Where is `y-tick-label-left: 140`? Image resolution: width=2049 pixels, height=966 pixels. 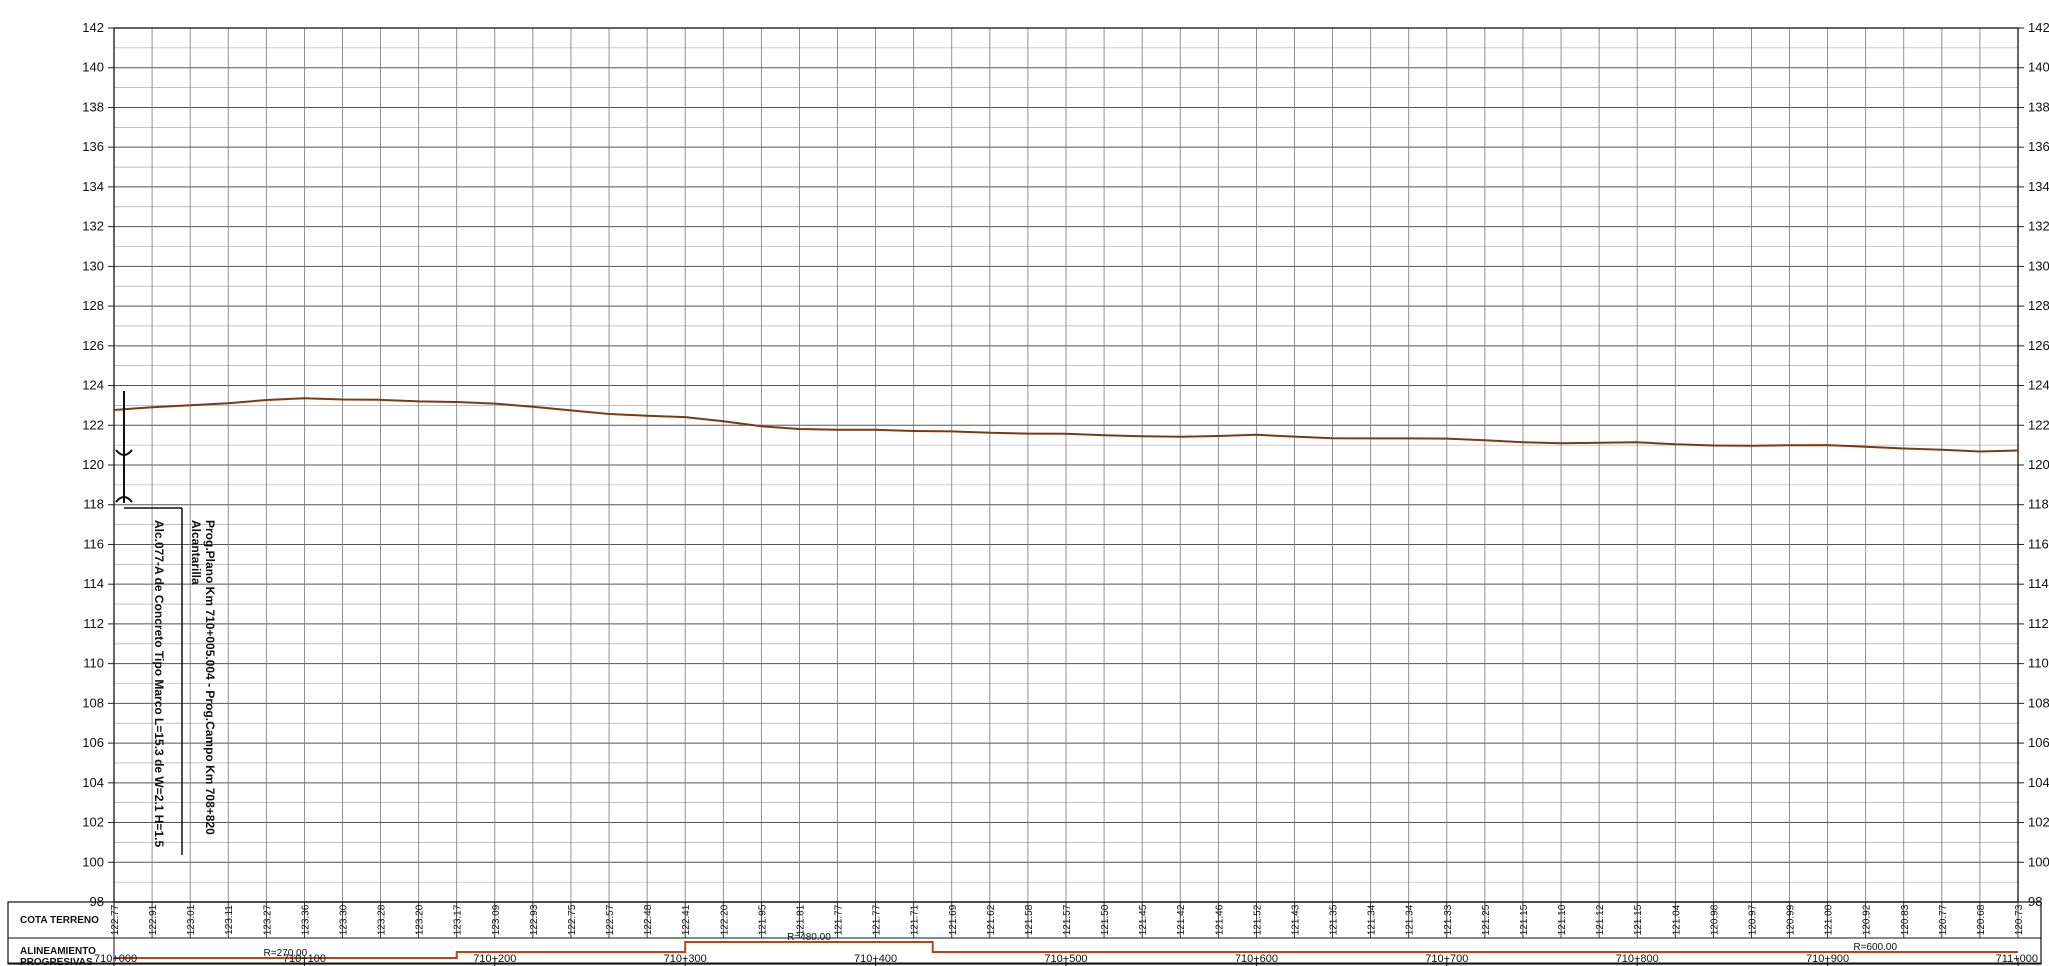 y-tick-label-left: 140 is located at coordinates (93, 67).